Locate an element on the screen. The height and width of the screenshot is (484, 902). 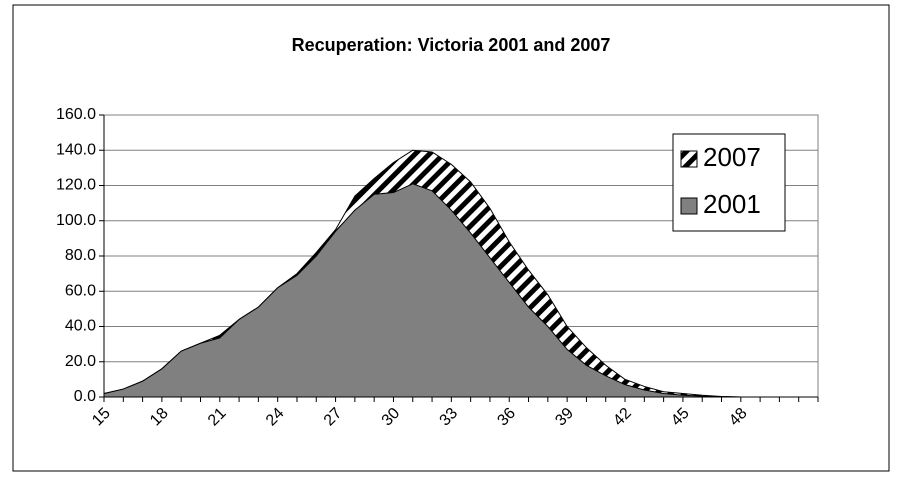
chart-title: Recuperation: Victoria 2001 and 2007 is located at coordinates (451, 45).